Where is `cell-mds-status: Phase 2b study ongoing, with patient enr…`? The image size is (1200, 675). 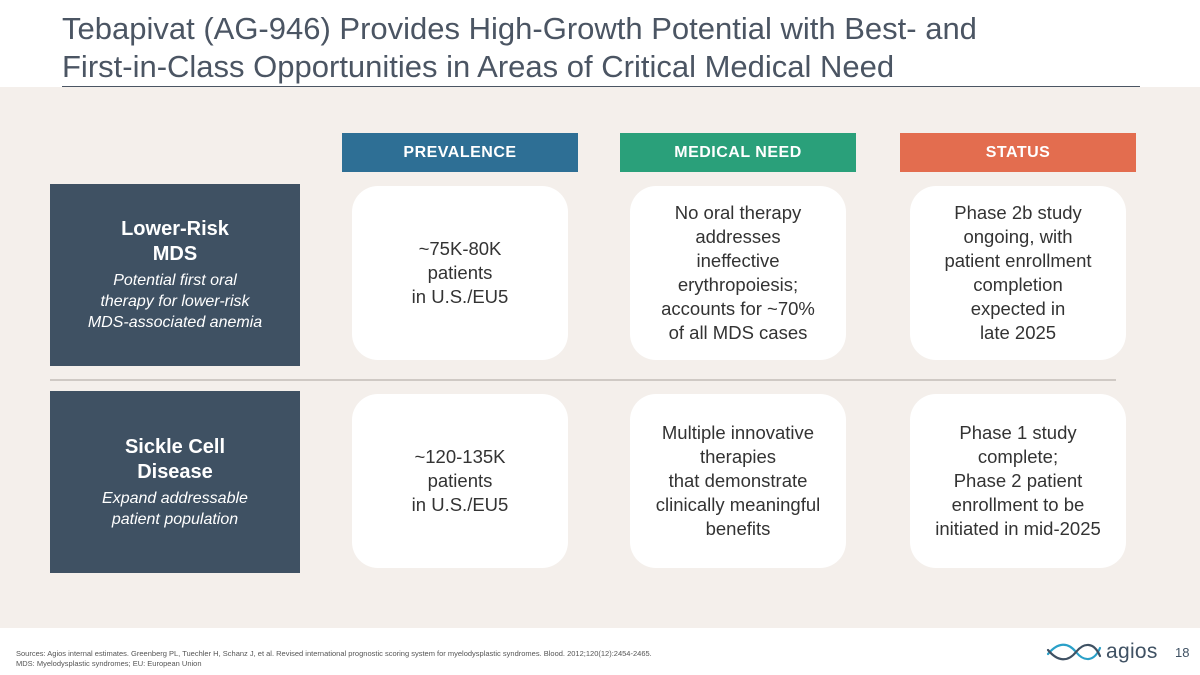
cell-mds-status: Phase 2b study ongoing, with patient enr… is located at coordinates (1018, 273).